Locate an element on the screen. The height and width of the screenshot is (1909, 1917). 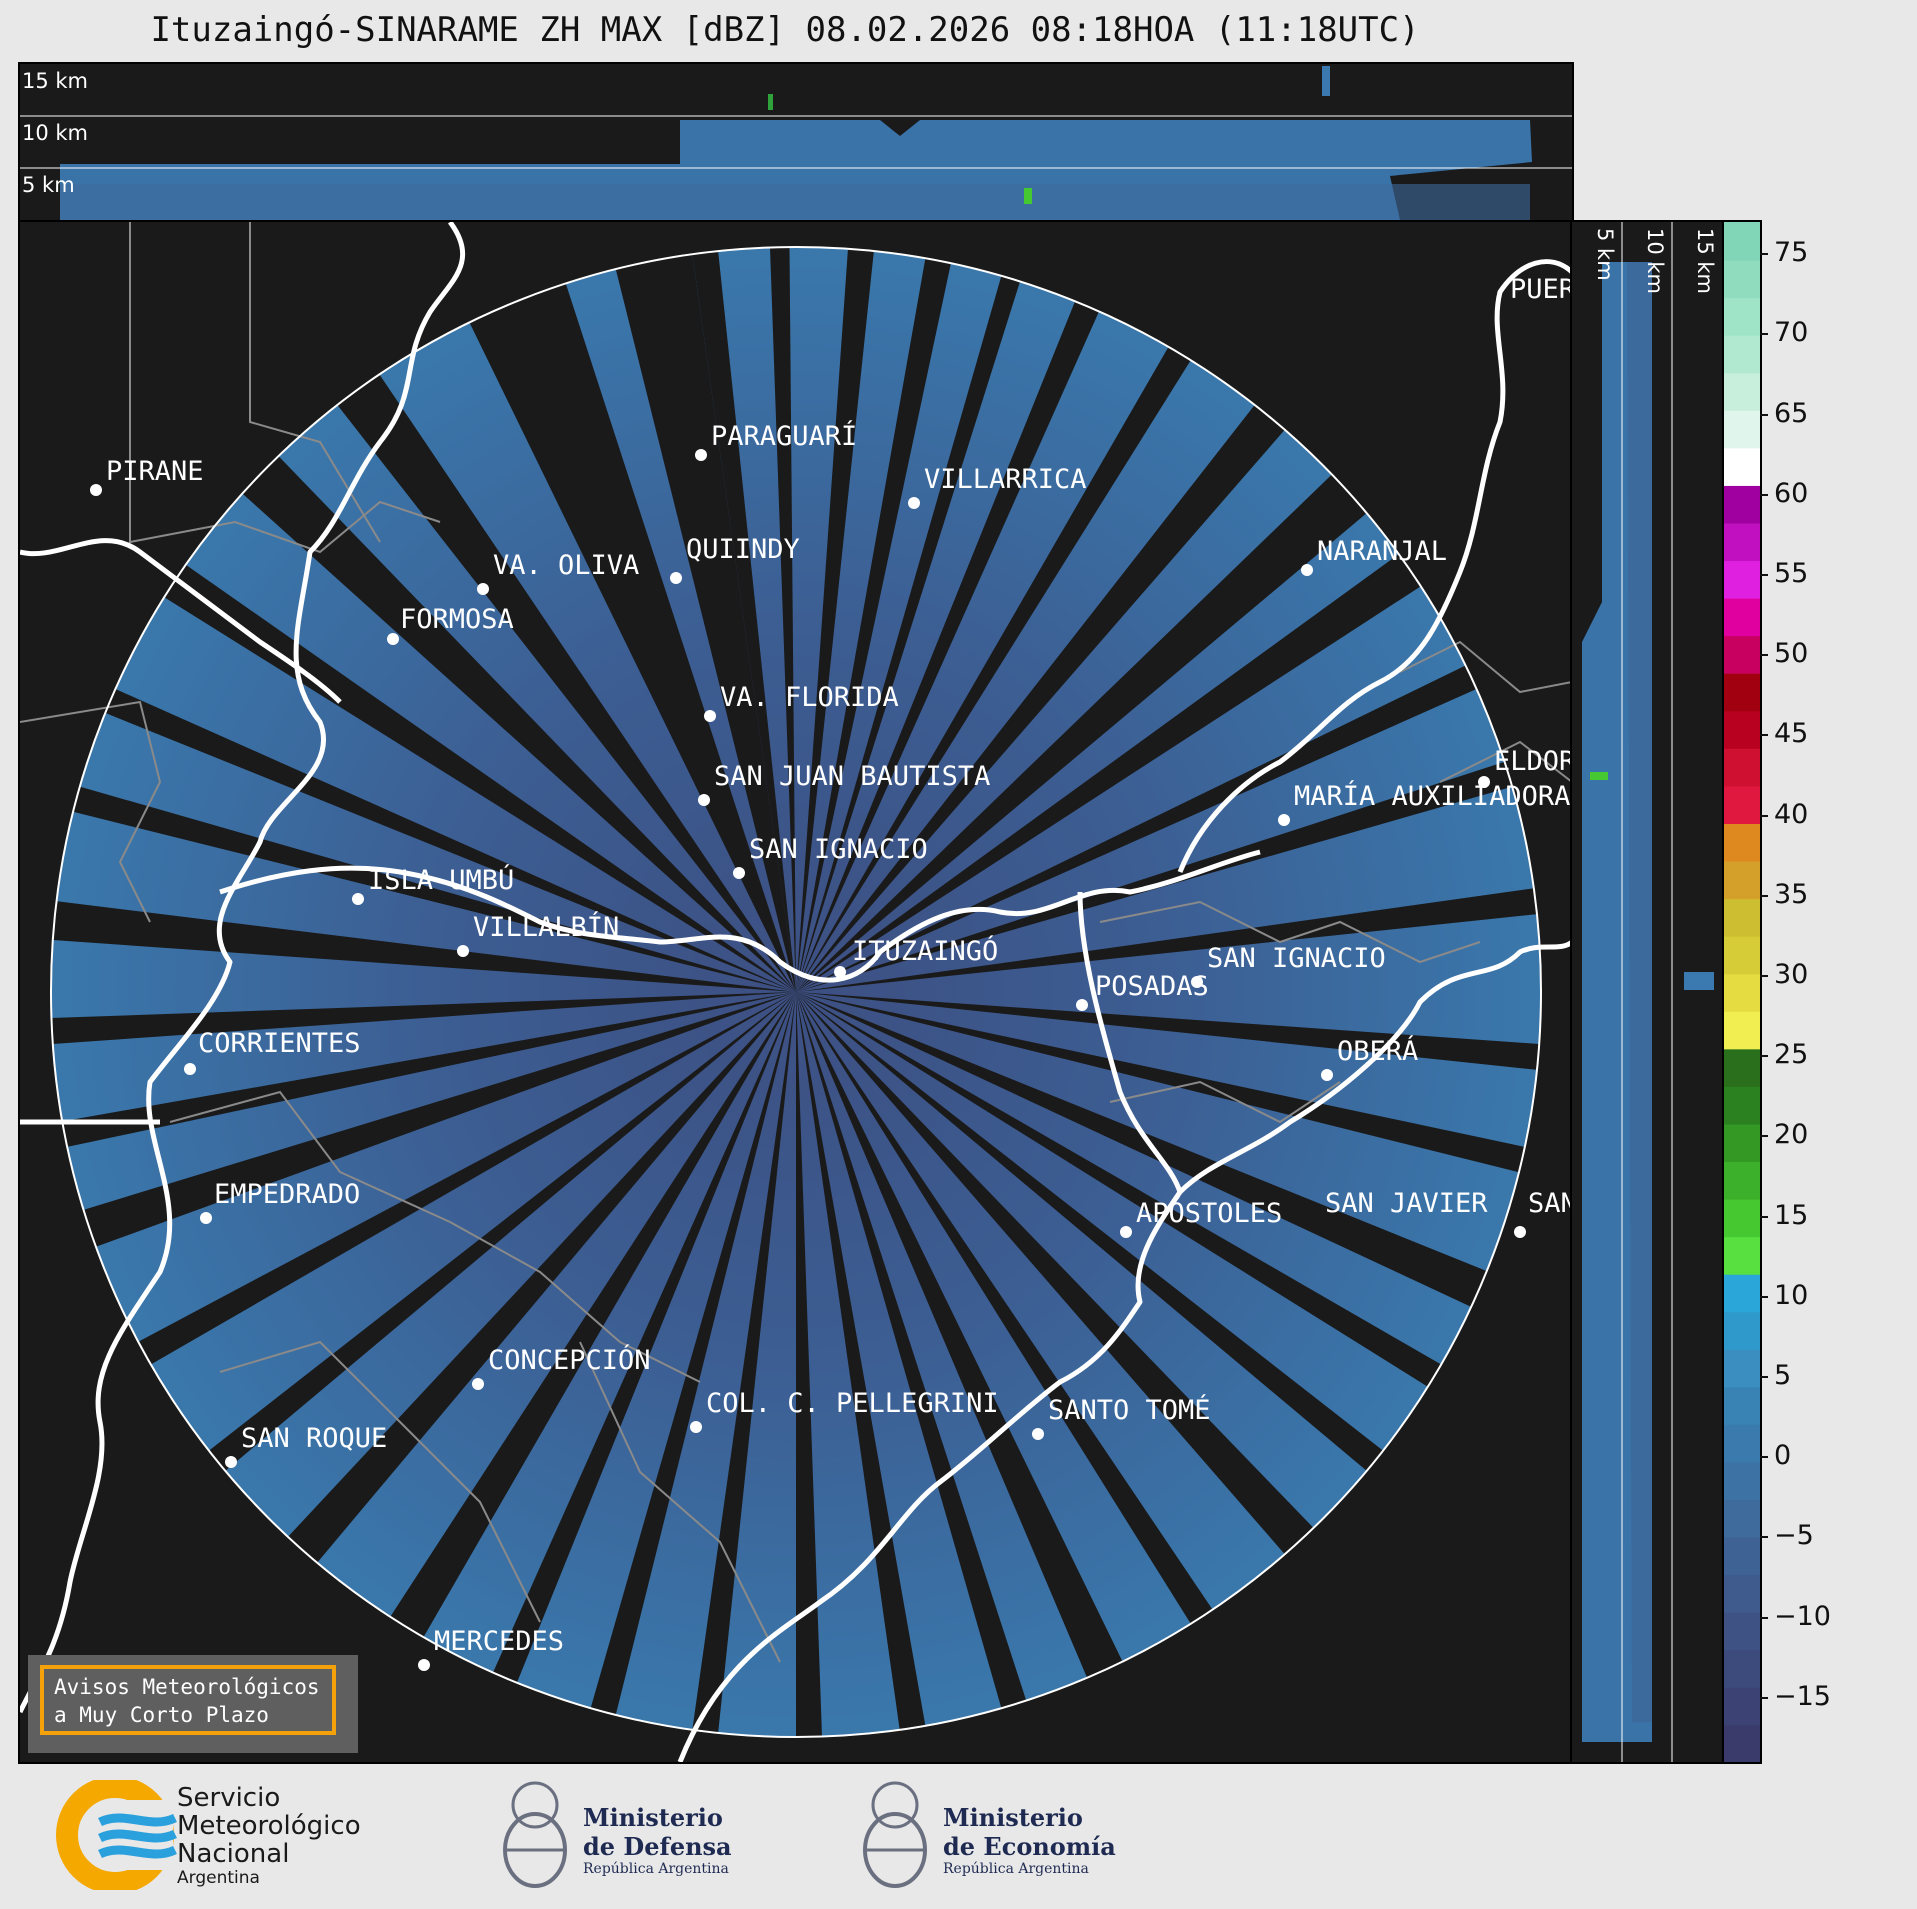
warning-line-1: Avisos Meteorológicos is located at coordinates (187, 1687).